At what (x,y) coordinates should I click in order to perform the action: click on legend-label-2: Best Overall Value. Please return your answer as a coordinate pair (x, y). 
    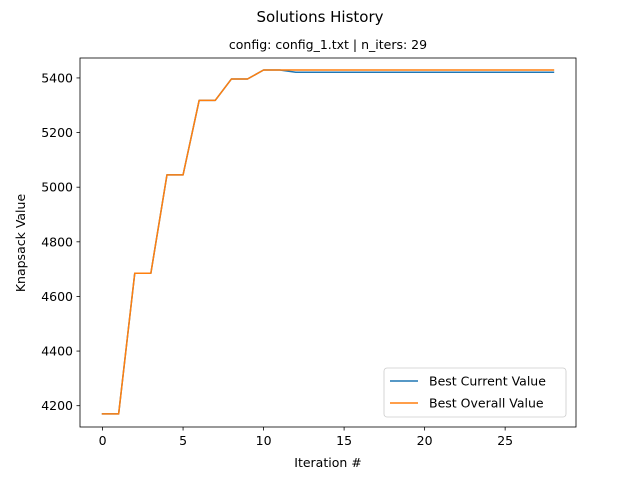
    Looking at the image, I should click on (486, 403).